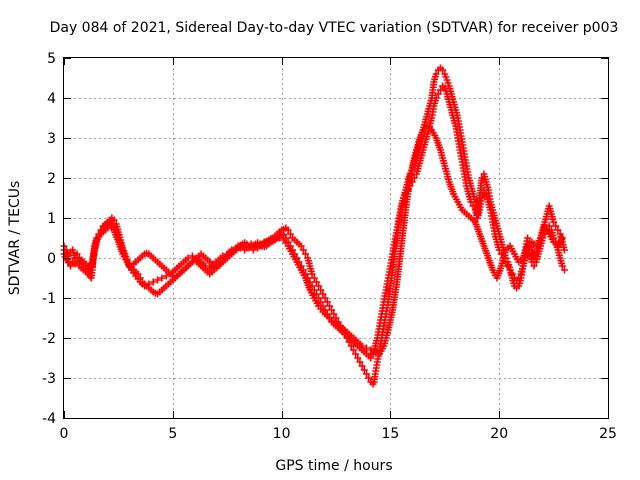 The height and width of the screenshot is (480, 640). Describe the element at coordinates (333, 466) in the screenshot. I see `x-axis-label: GPS time / hours` at that location.